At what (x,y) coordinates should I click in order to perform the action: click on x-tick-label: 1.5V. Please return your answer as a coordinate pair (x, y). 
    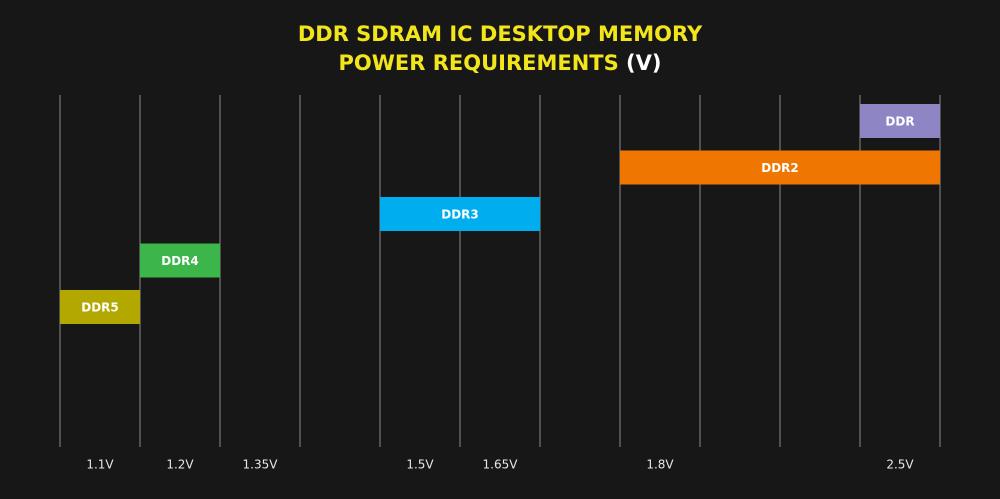
    Looking at the image, I should click on (420, 465).